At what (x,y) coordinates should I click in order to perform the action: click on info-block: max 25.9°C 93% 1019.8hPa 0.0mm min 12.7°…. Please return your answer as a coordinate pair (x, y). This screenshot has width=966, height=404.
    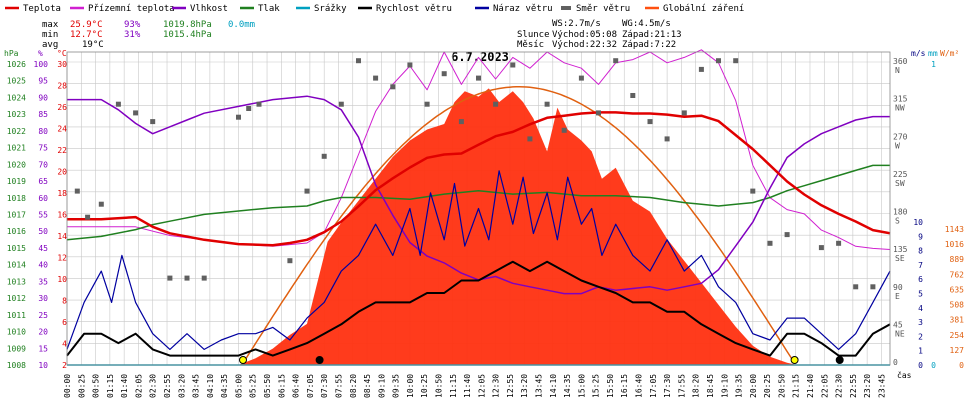
    Looking at the image, I should click on (362, 41).